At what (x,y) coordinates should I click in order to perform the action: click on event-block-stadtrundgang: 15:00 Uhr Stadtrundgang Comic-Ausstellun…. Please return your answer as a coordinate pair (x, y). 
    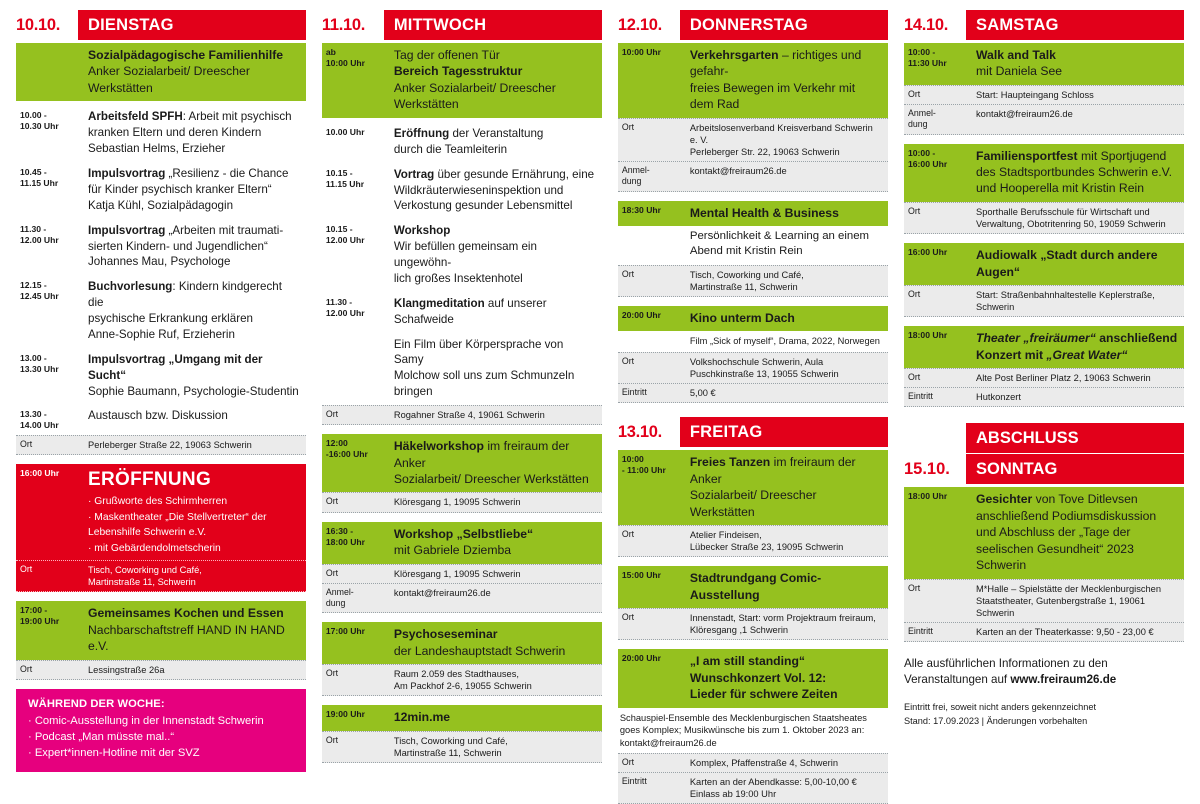
    Looking at the image, I should click on (752, 603).